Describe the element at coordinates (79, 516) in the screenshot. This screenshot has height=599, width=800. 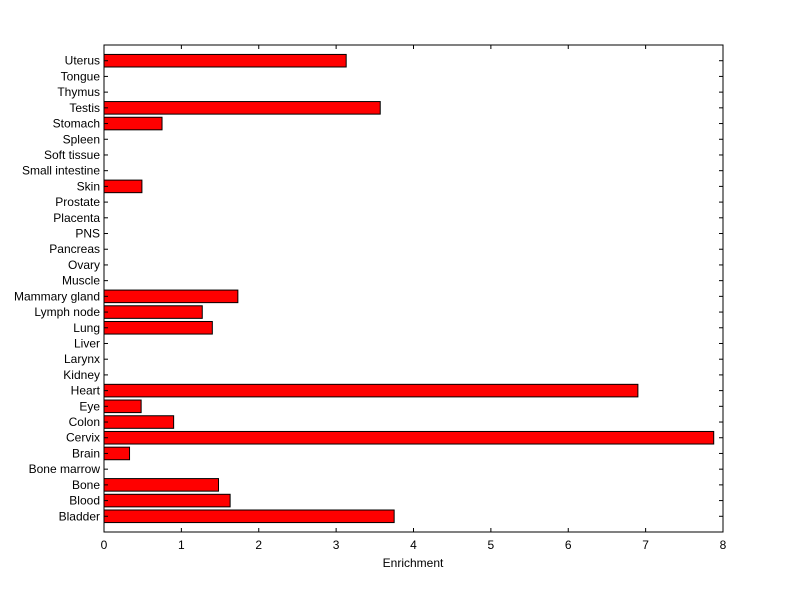
I see `y-tick-label: Bladder` at that location.